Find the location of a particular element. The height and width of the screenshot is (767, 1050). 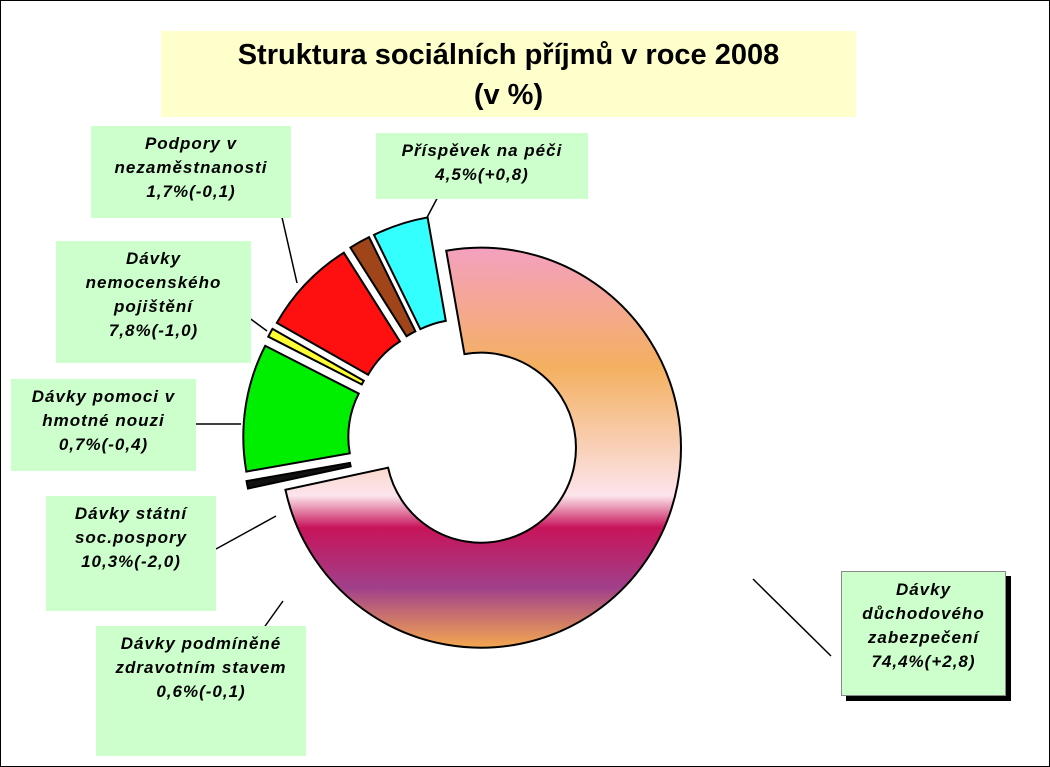

value-label: 0,6% is located at coordinates (178, 691).